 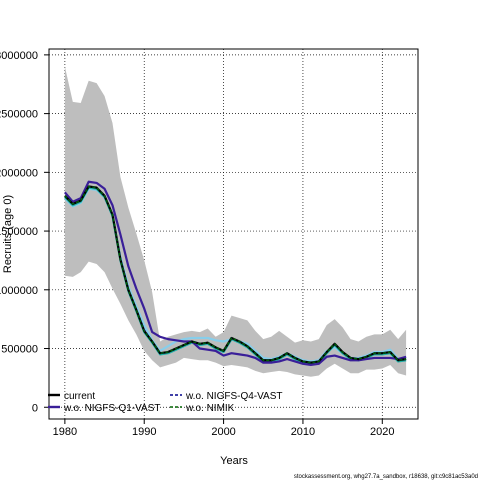 I want to click on x-axis: 1980 1990 2000 2010 2020, so click(x=224, y=428).